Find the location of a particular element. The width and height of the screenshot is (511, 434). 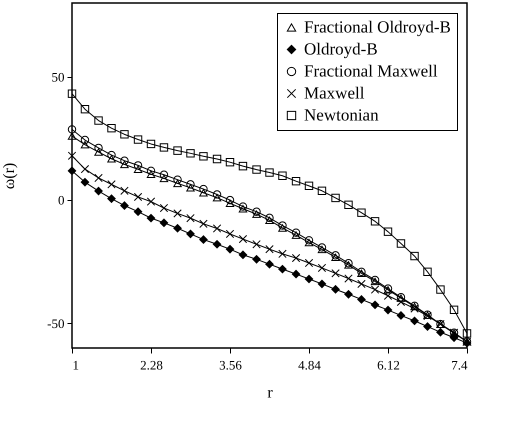

legend-label: Oldroyd-B is located at coordinates (341, 49).